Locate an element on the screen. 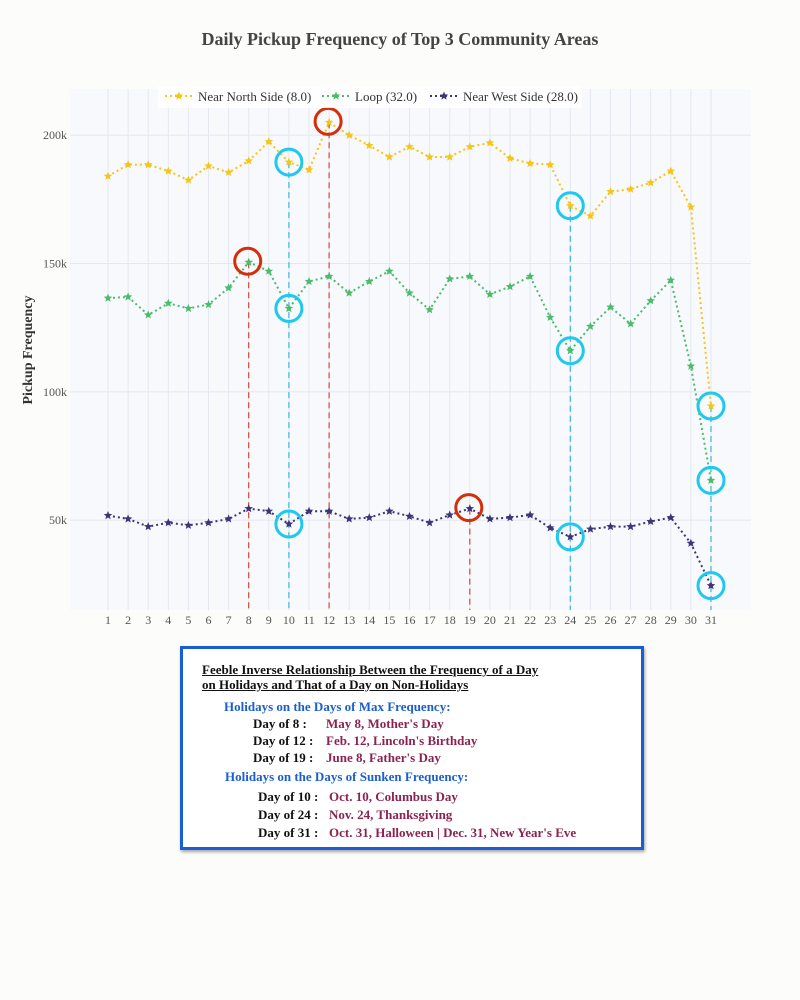  x-tick-label: 26 is located at coordinates (611, 620).